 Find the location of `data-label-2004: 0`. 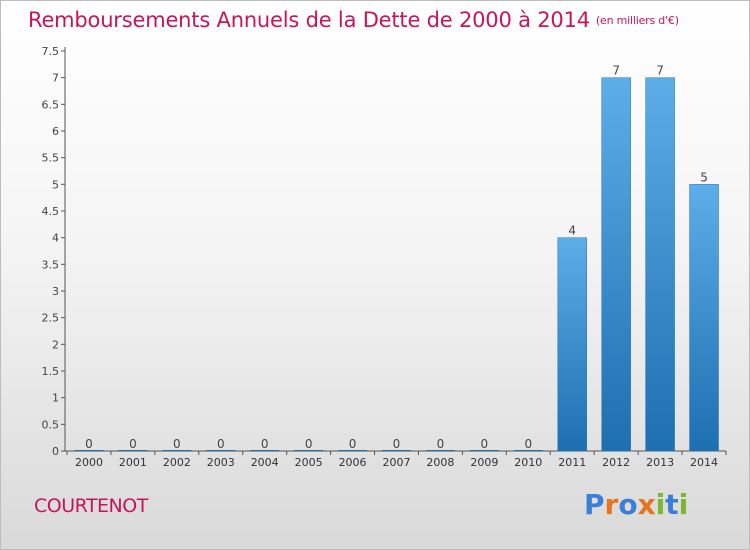

data-label-2004: 0 is located at coordinates (265, 444).